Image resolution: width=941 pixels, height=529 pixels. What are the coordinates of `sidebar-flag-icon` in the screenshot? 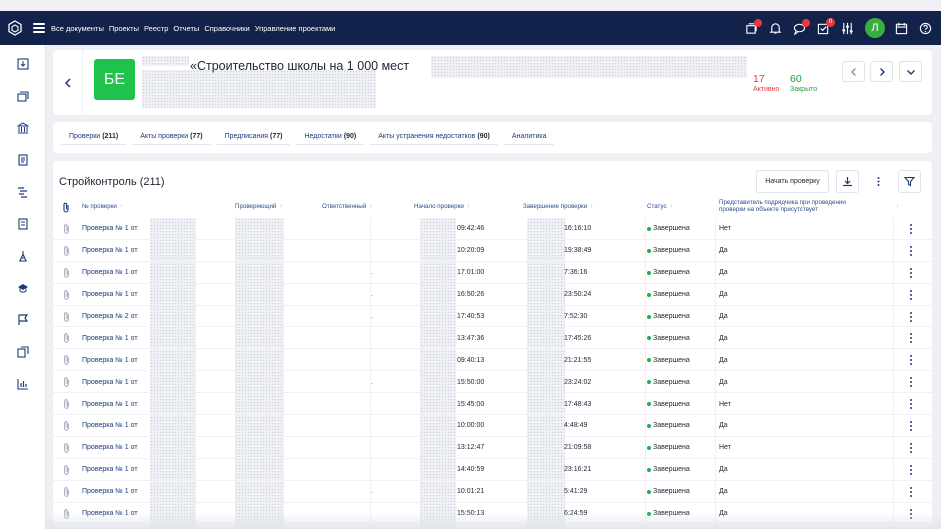 It's located at (23, 320).